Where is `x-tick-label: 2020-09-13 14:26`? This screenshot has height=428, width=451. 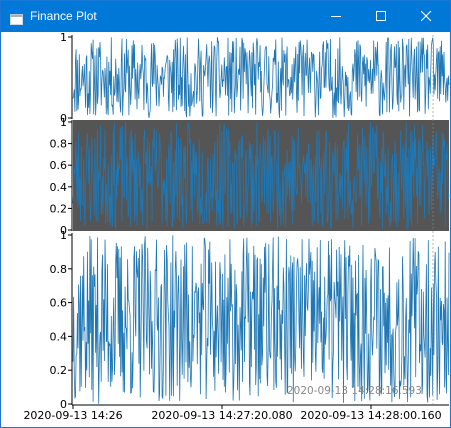 x-tick-label: 2020-09-13 14:26 is located at coordinates (72, 415).